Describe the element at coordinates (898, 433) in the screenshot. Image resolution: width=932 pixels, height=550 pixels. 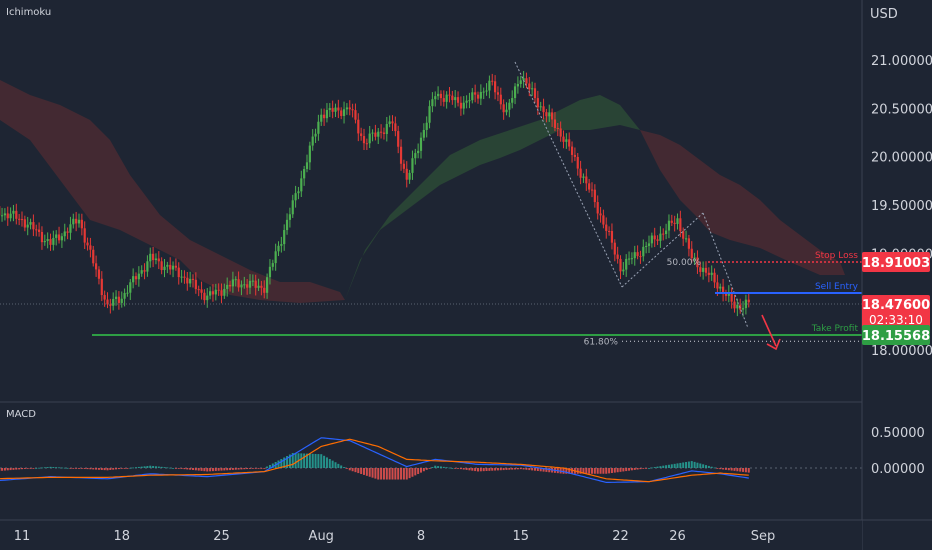
I see `macd-tick-label: 0.50000` at that location.